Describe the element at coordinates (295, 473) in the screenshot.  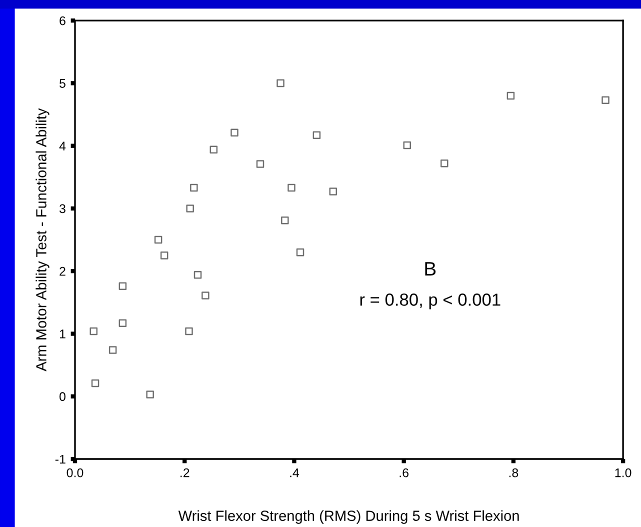
I see `x-tick-label: .4` at that location.